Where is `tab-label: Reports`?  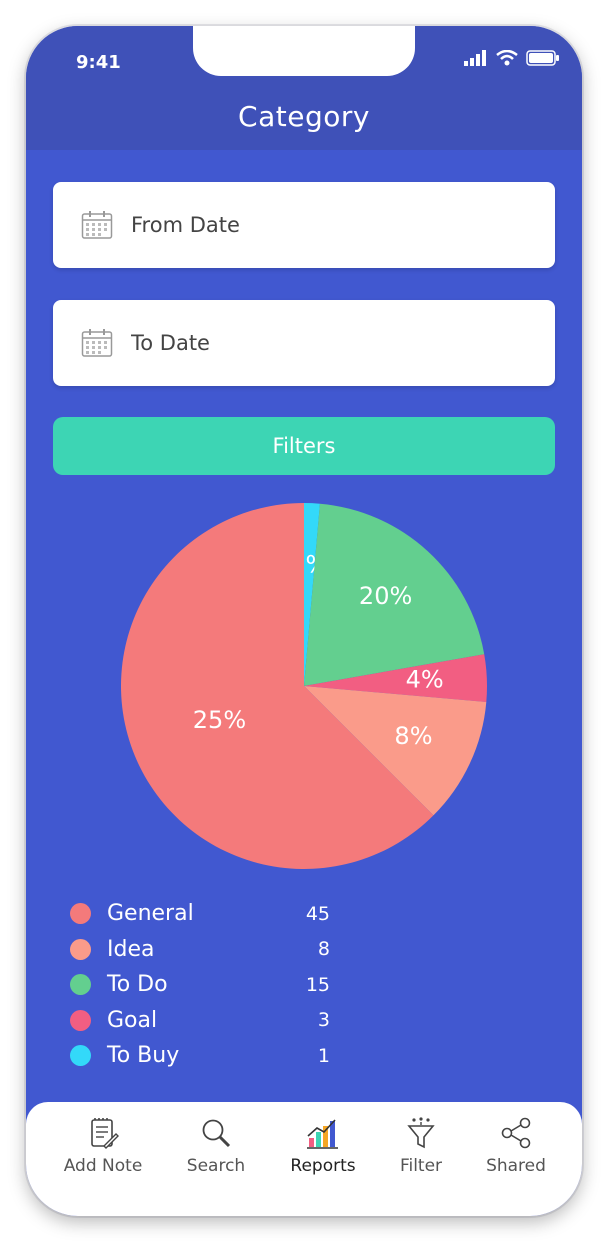 tab-label: Reports is located at coordinates (323, 1166).